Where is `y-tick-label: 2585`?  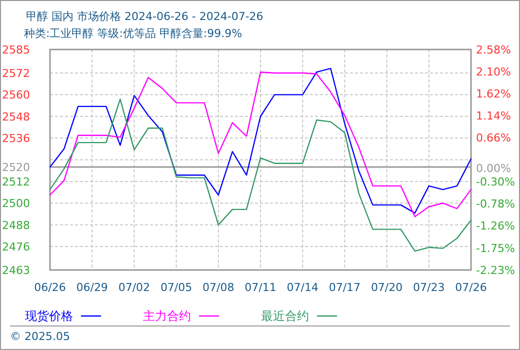
y-tick-label: 2585 is located at coordinates (16, 50).